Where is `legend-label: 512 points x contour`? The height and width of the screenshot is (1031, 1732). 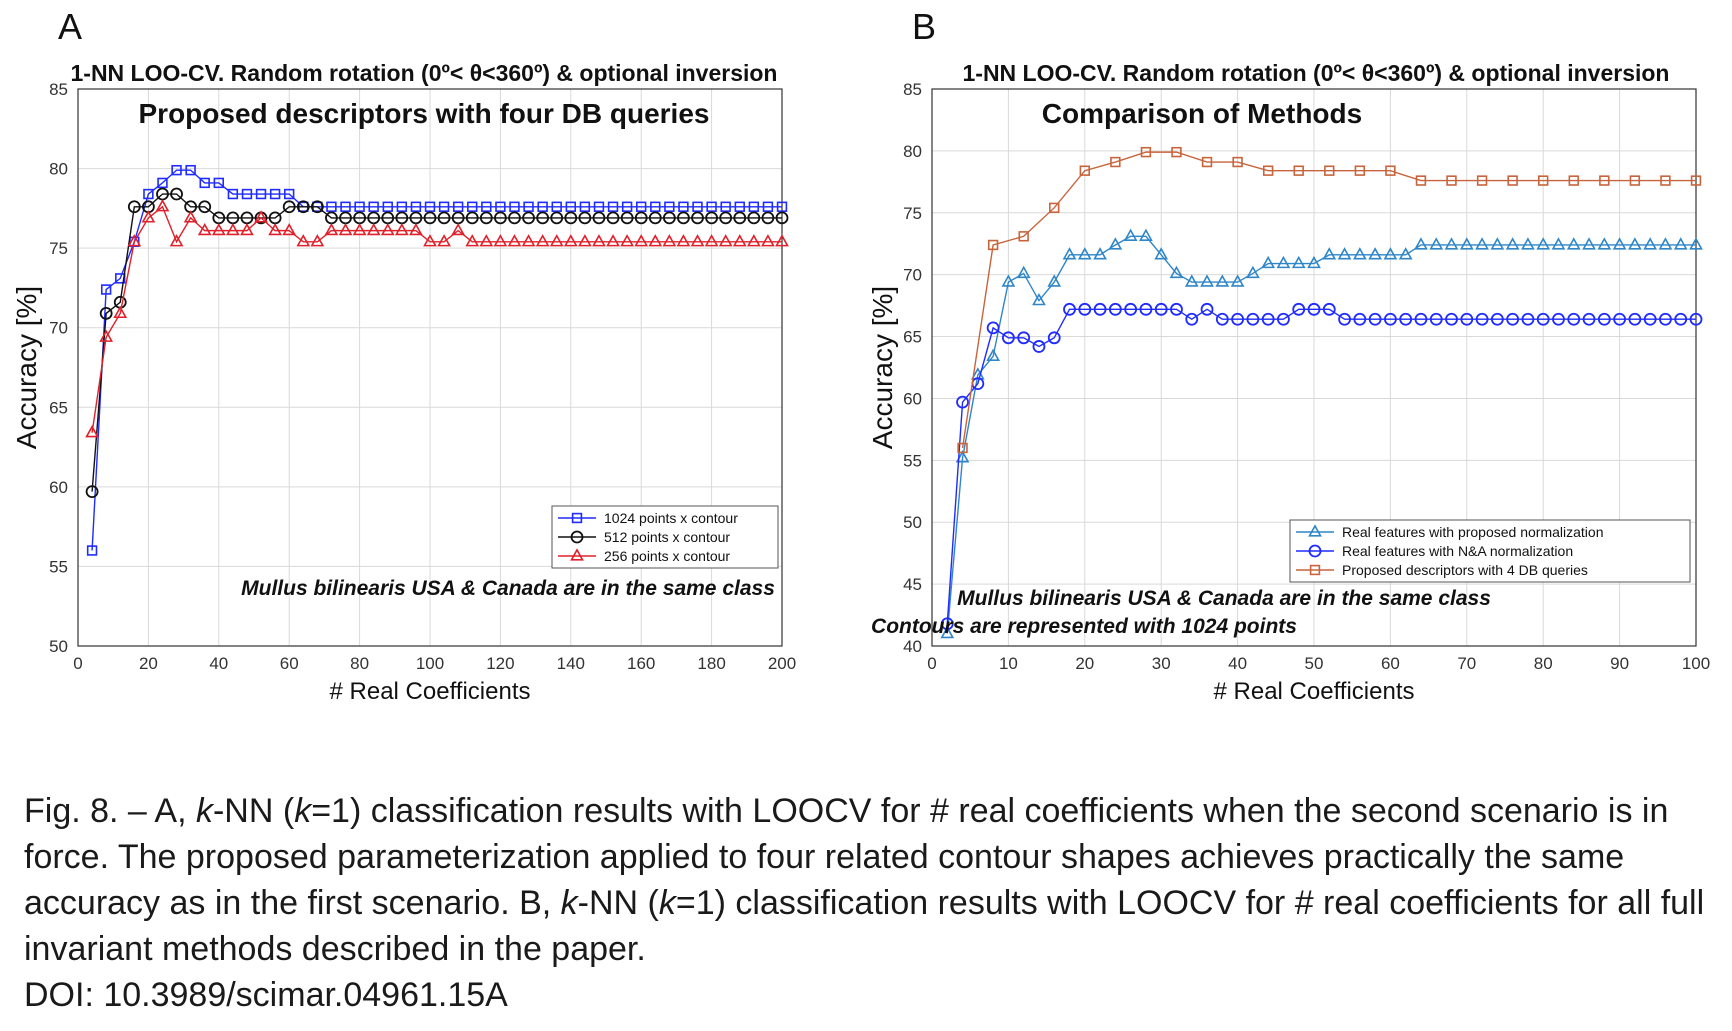 legend-label: 512 points x contour is located at coordinates (667, 537).